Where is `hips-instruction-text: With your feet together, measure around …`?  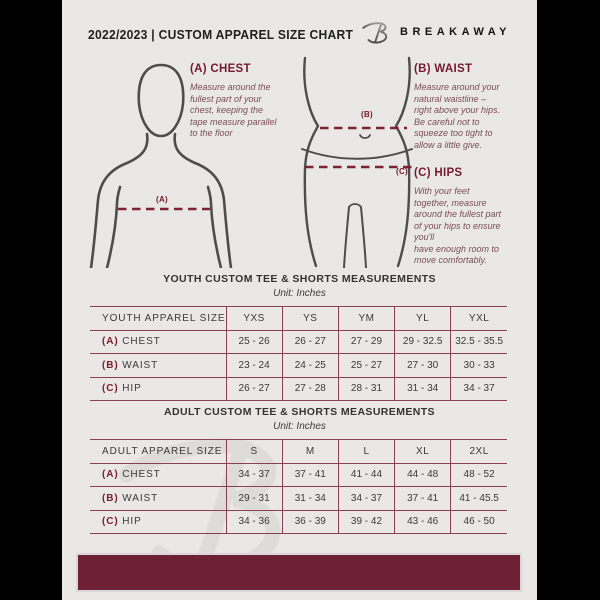
hips-instruction-text: With your feet together, measure around … is located at coordinates (458, 225).